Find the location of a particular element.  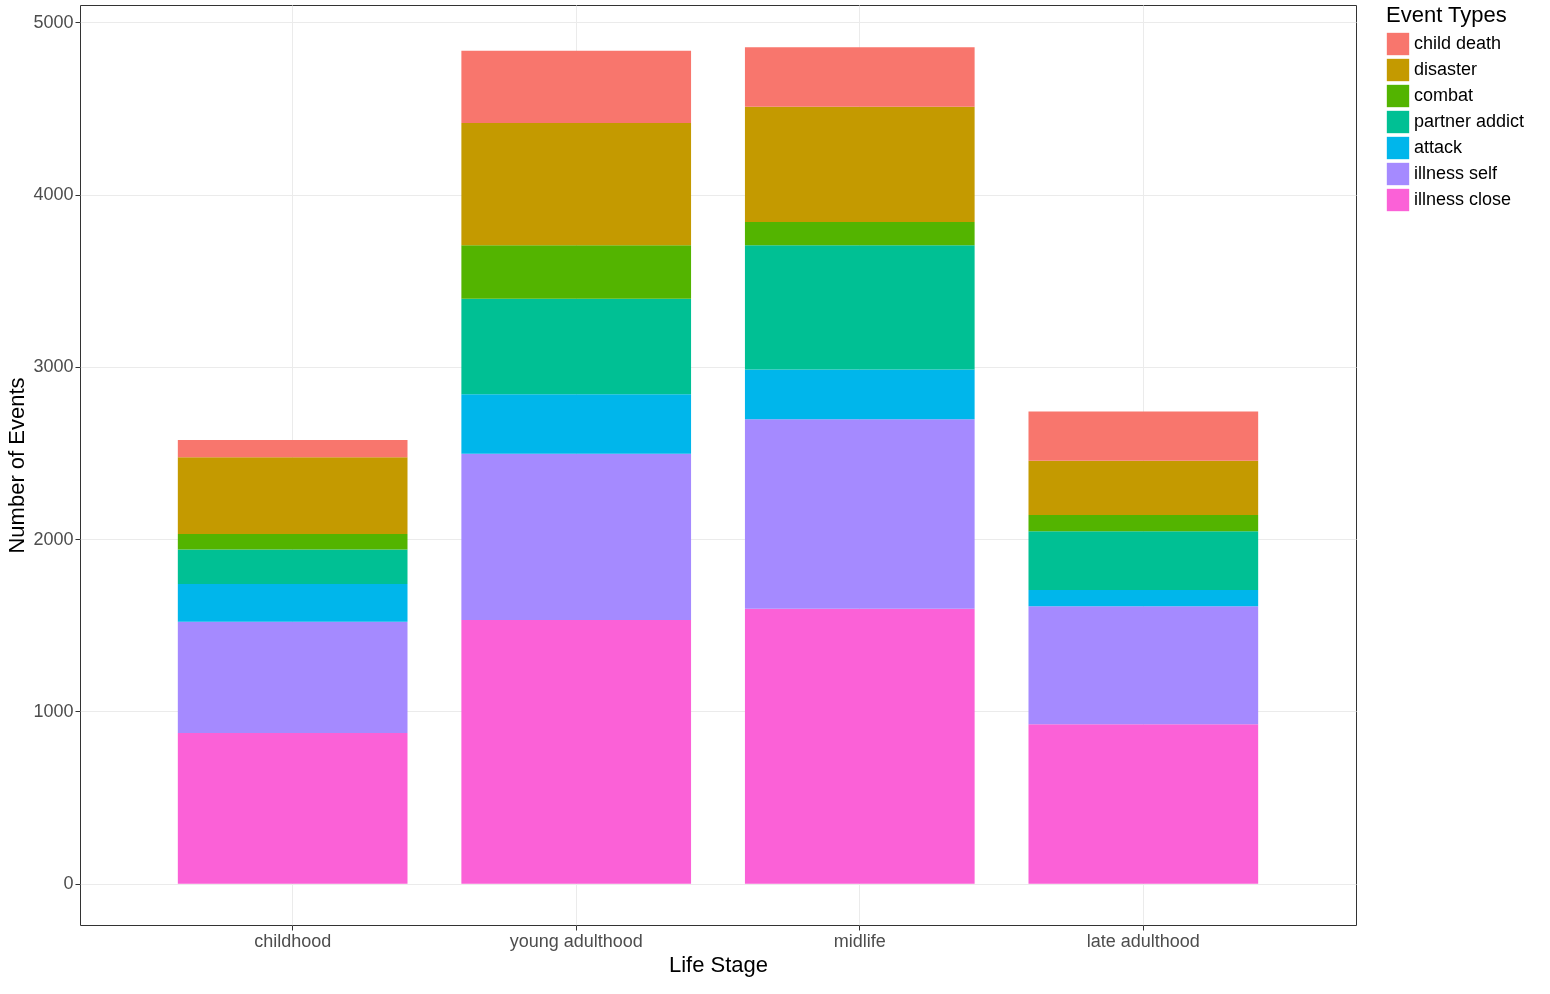

legend-label: partner addict is located at coordinates (1469, 121).